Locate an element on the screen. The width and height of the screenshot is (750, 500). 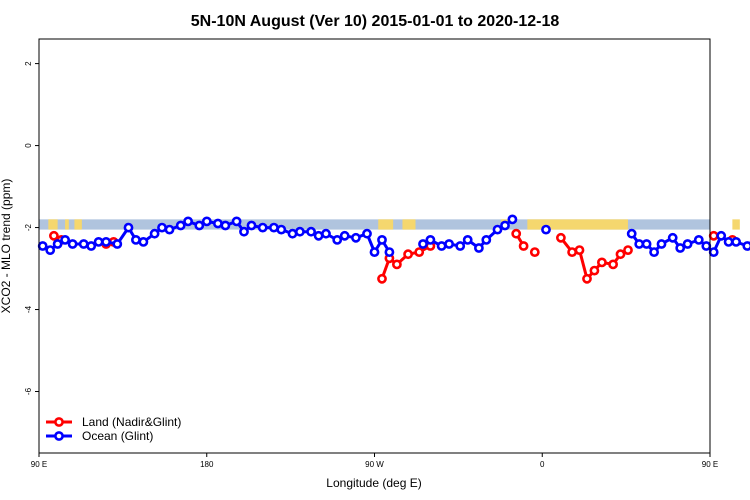
legend-label: Ocean (Glint) is located at coordinates (117, 436).